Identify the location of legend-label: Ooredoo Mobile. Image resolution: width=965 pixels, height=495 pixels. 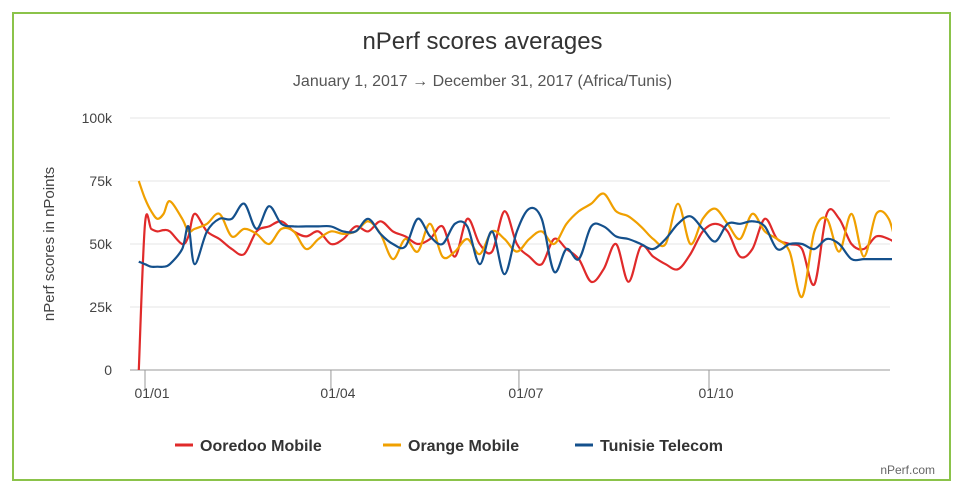
(261, 446).